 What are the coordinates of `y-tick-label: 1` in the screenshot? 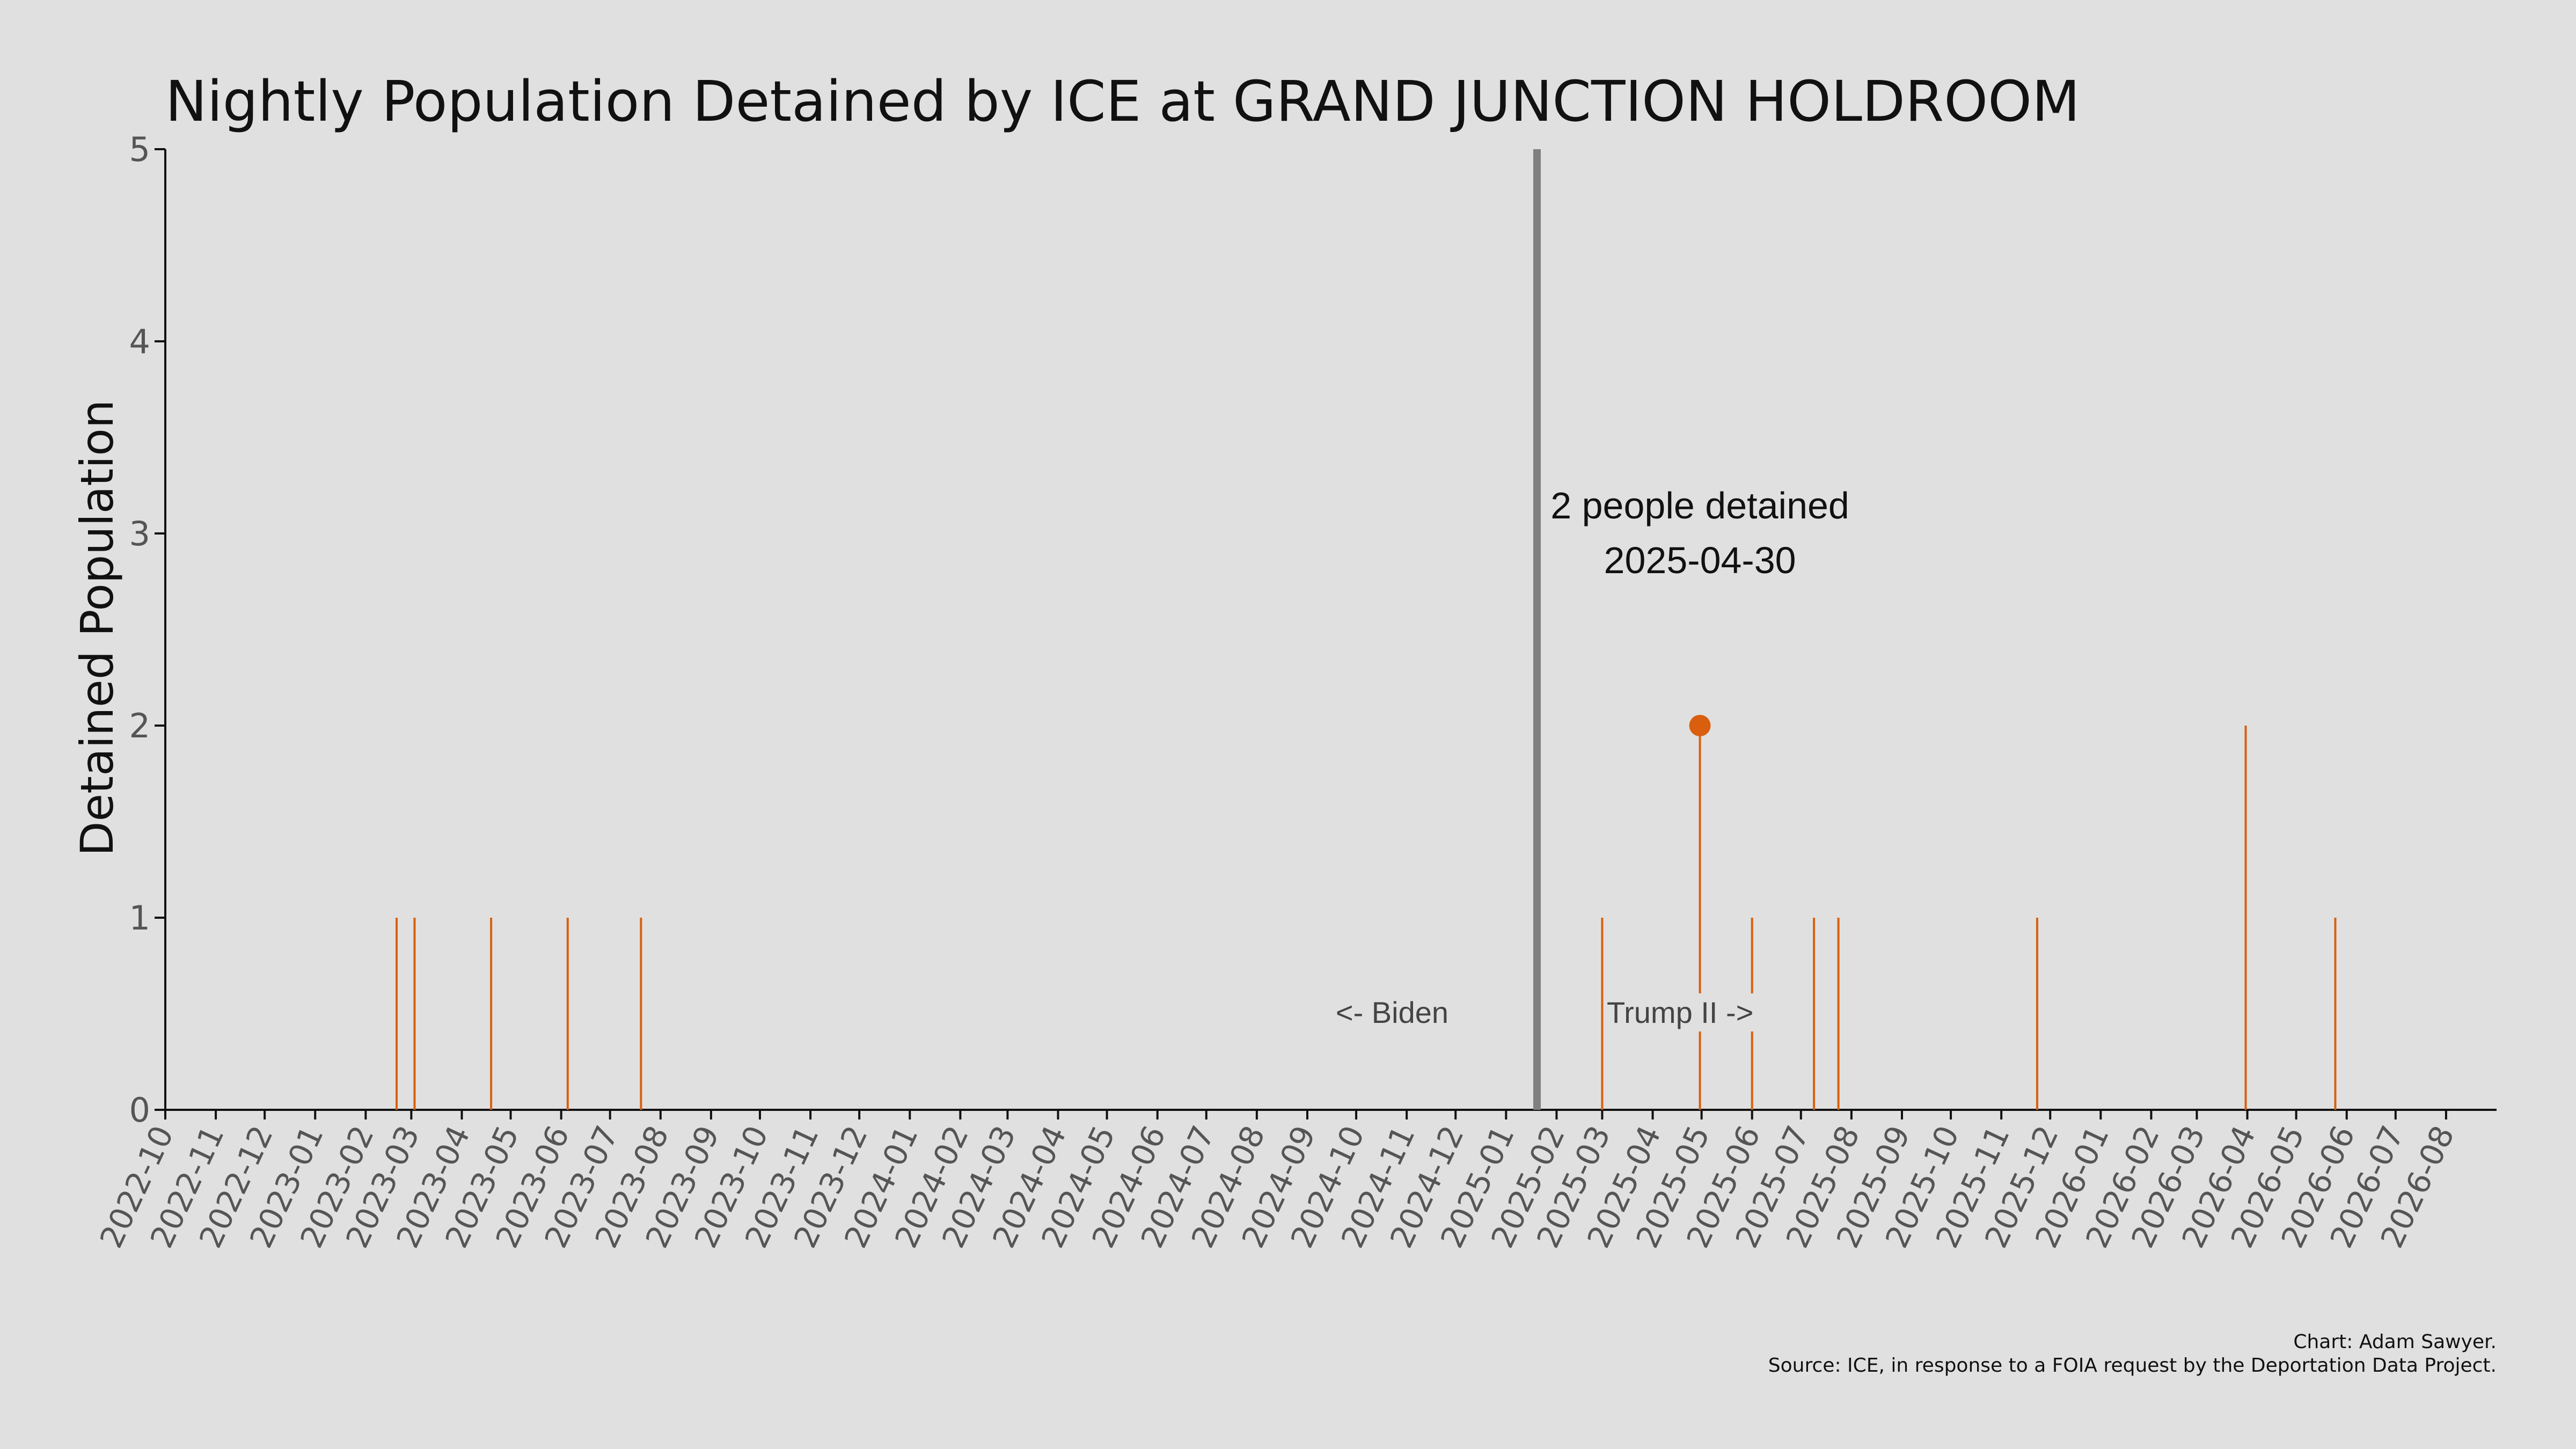 It's located at (139, 918).